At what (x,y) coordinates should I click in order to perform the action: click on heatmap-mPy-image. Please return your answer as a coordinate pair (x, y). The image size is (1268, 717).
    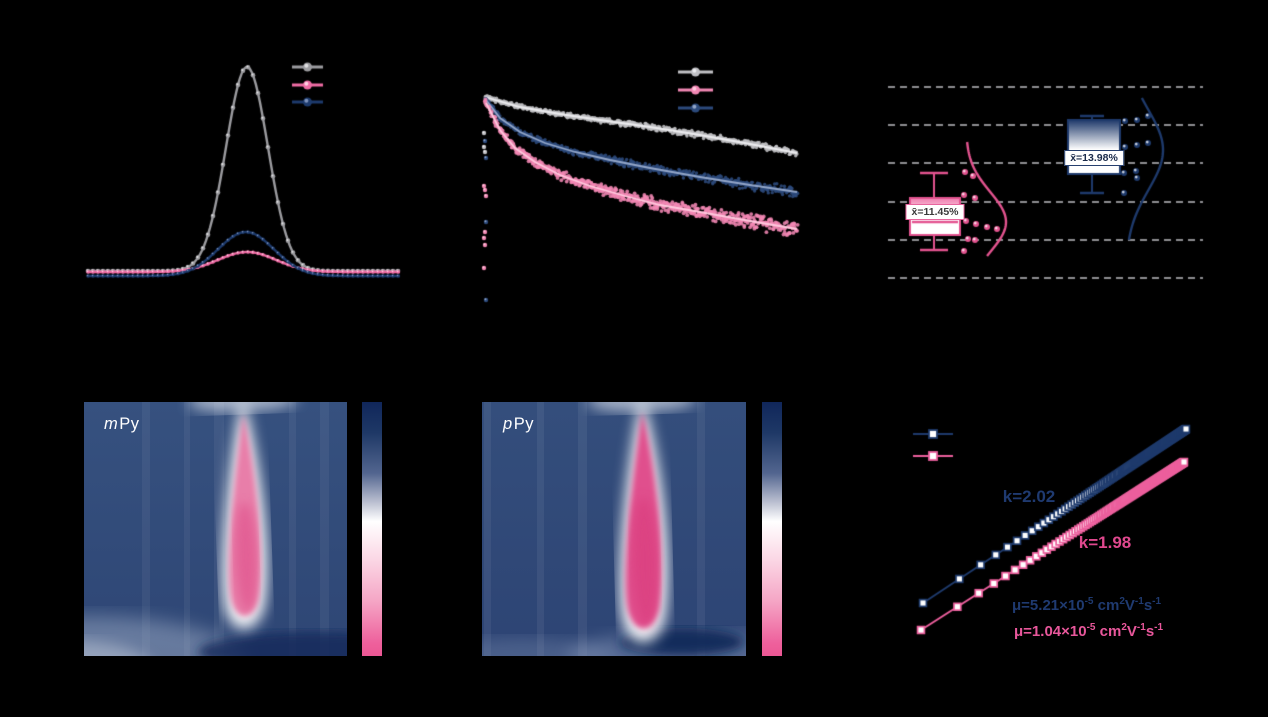
    Looking at the image, I should click on (215, 529).